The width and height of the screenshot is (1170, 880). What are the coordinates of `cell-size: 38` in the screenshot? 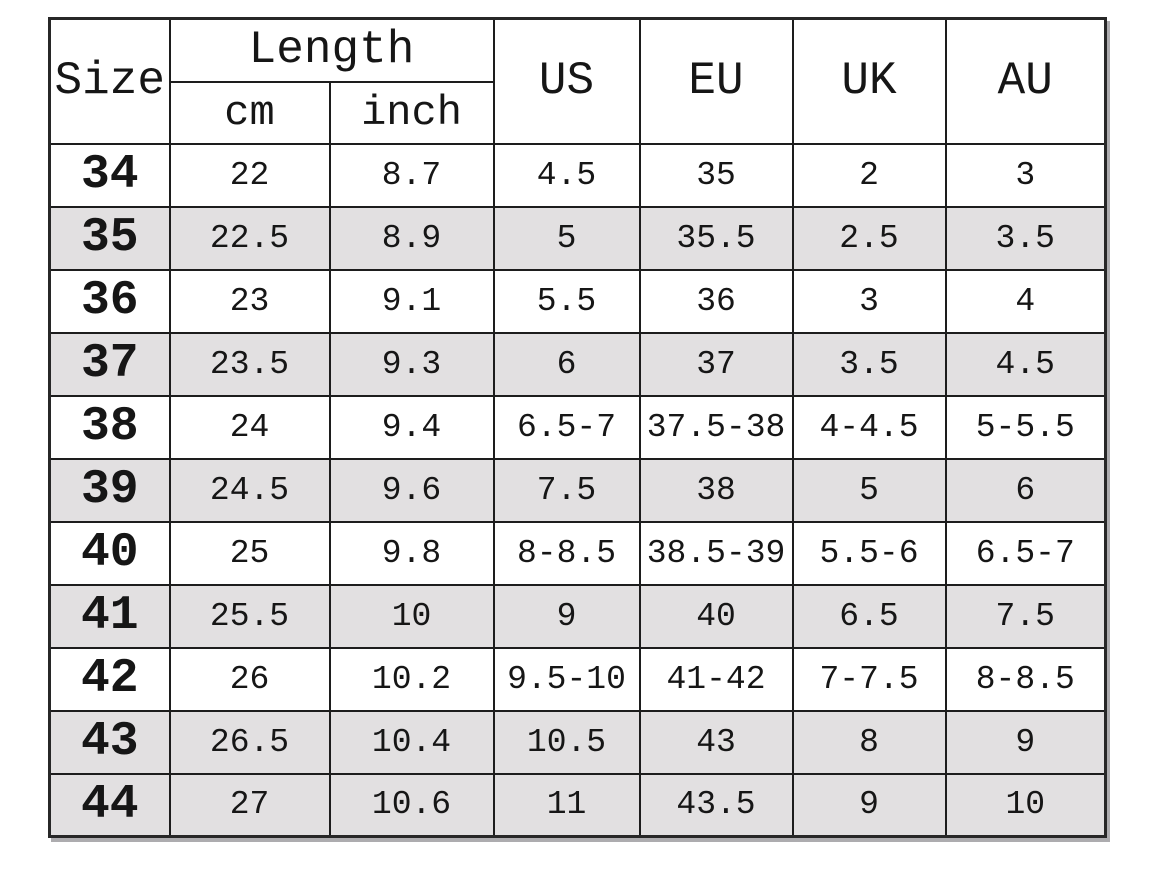 It's located at (109, 427).